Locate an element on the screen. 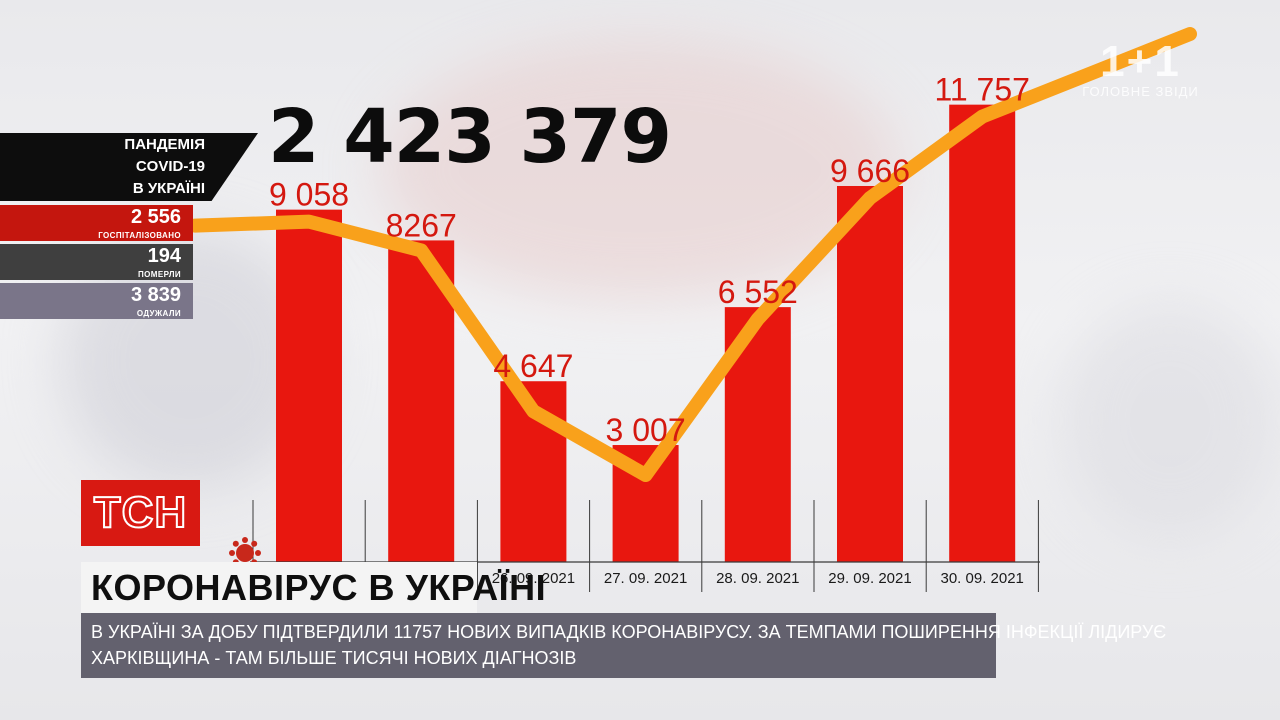 Image resolution: width=1280 pixels, height=720 pixels. deaths-label: ПОМЕРЛИ is located at coordinates (159, 274).